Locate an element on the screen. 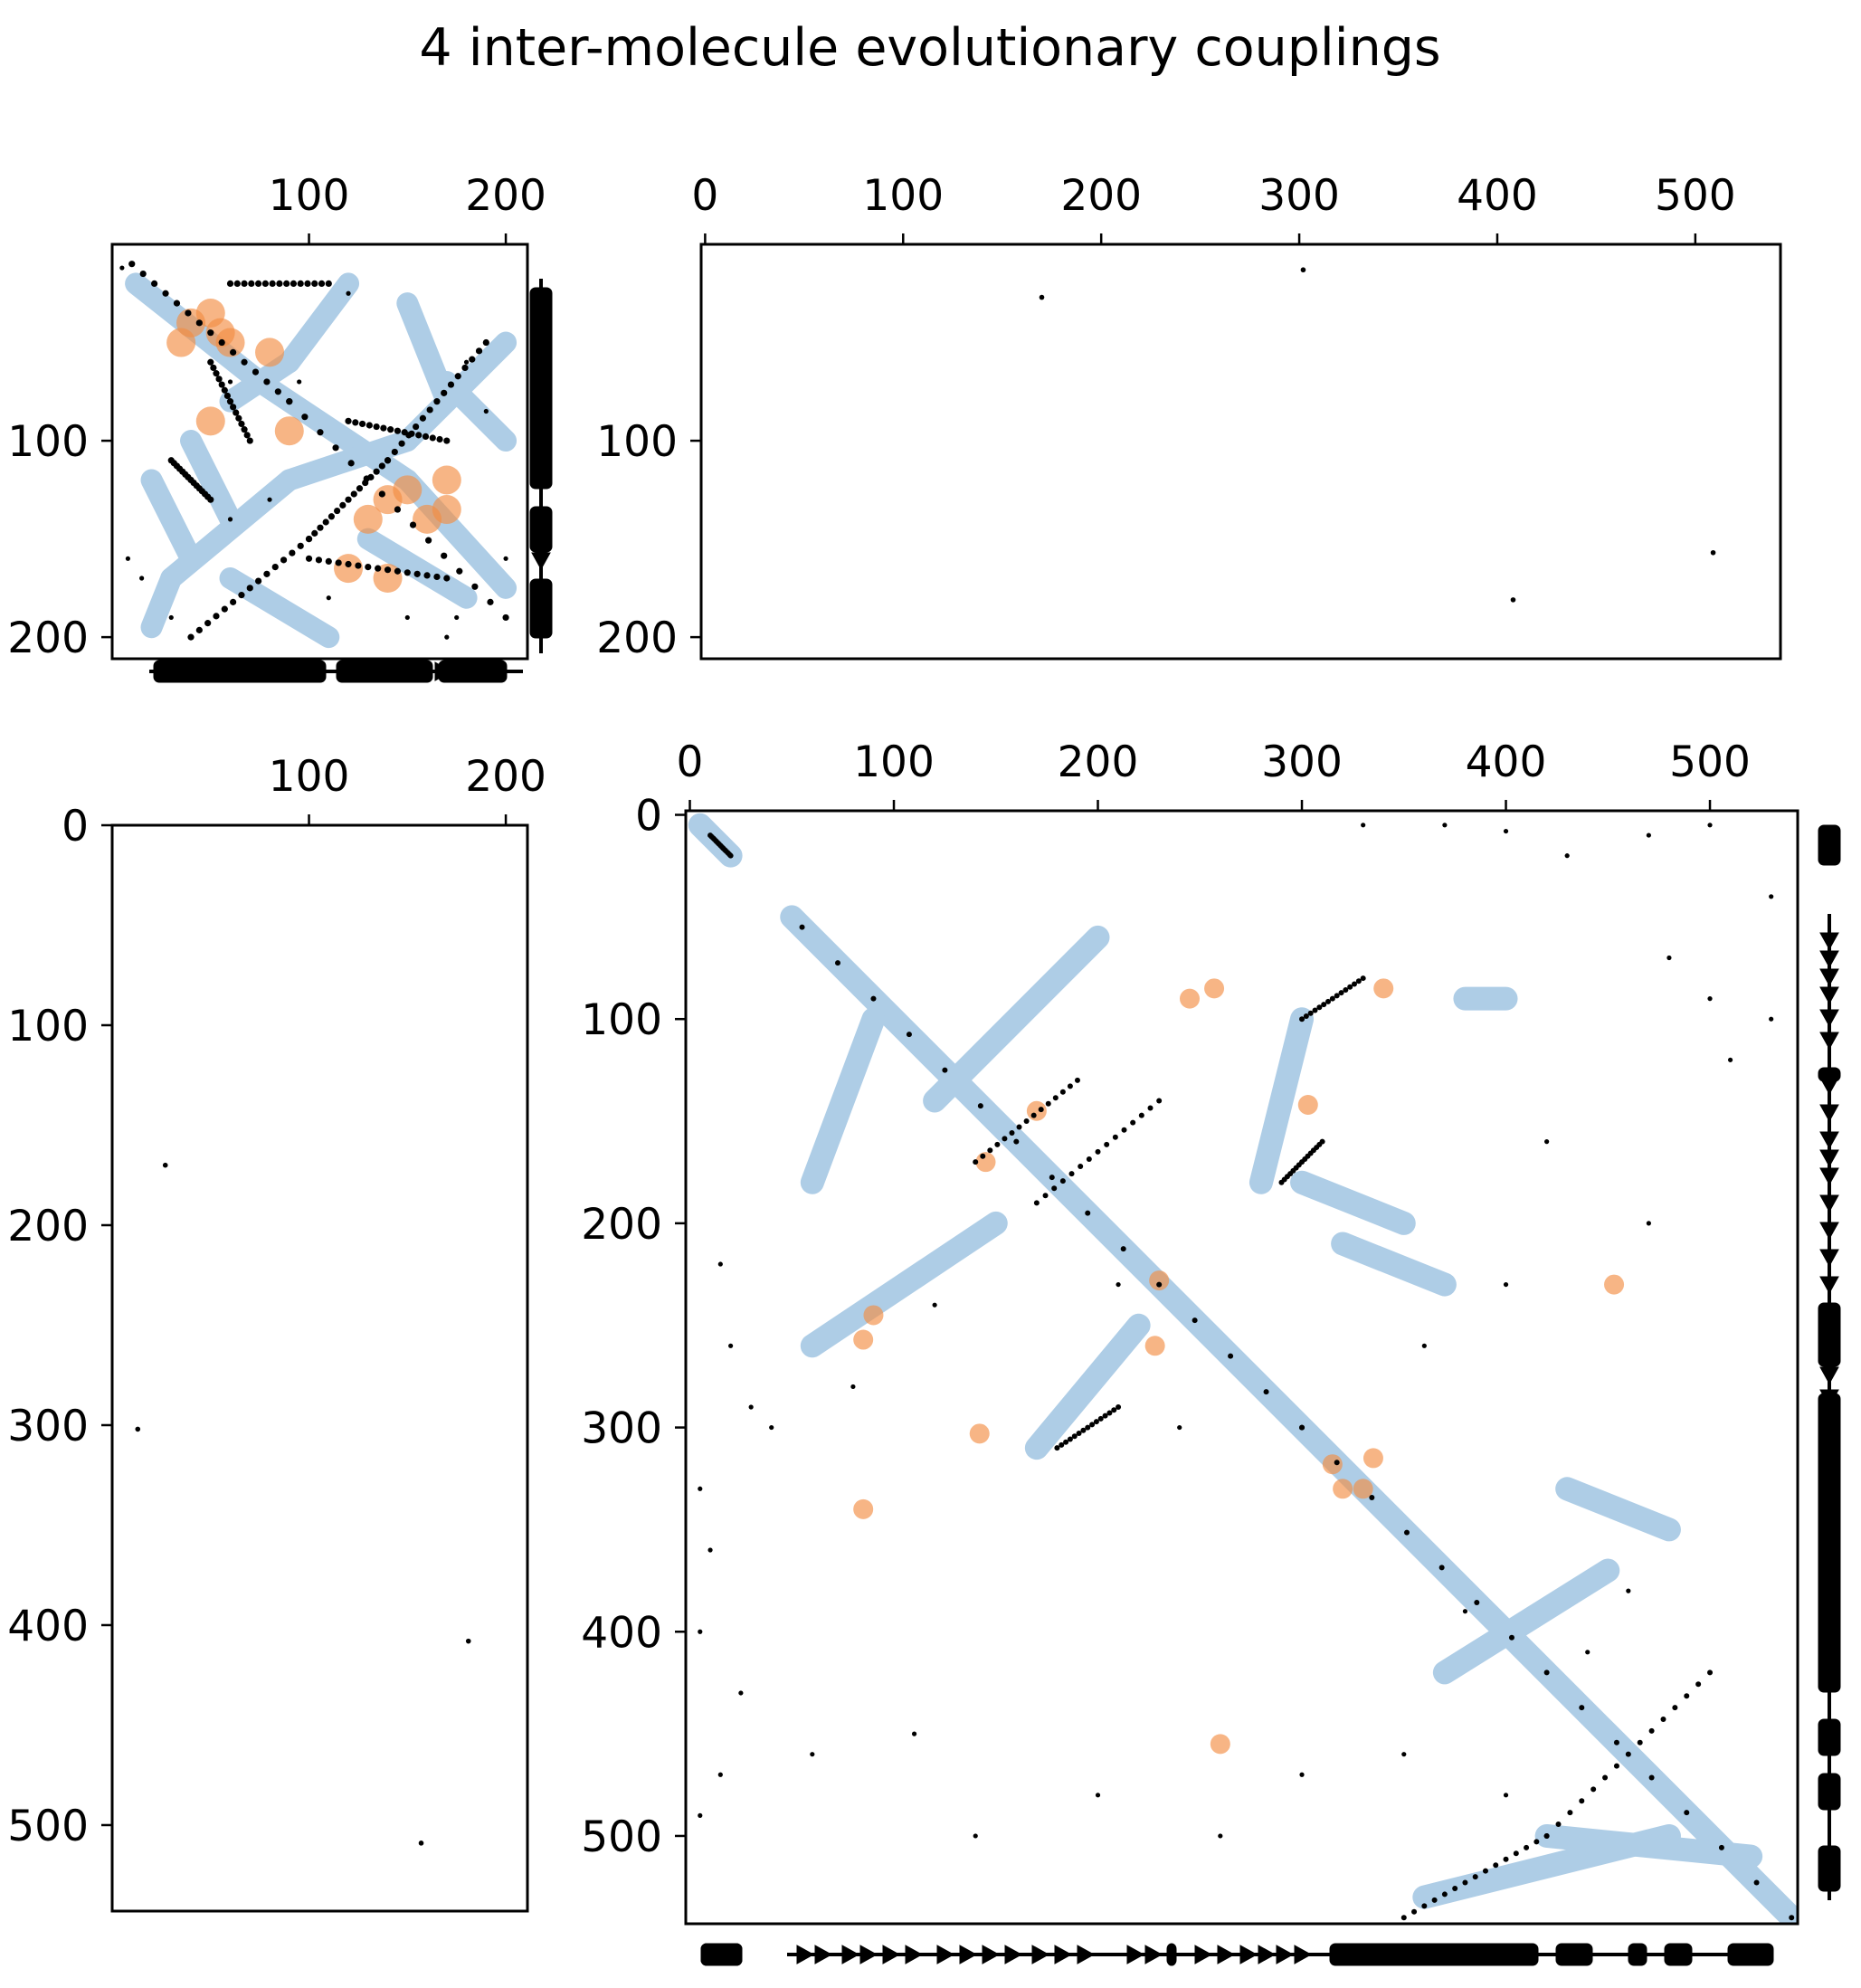 The image size is (1861, 1988). x-tick-label: 200 is located at coordinates (1101, 196).